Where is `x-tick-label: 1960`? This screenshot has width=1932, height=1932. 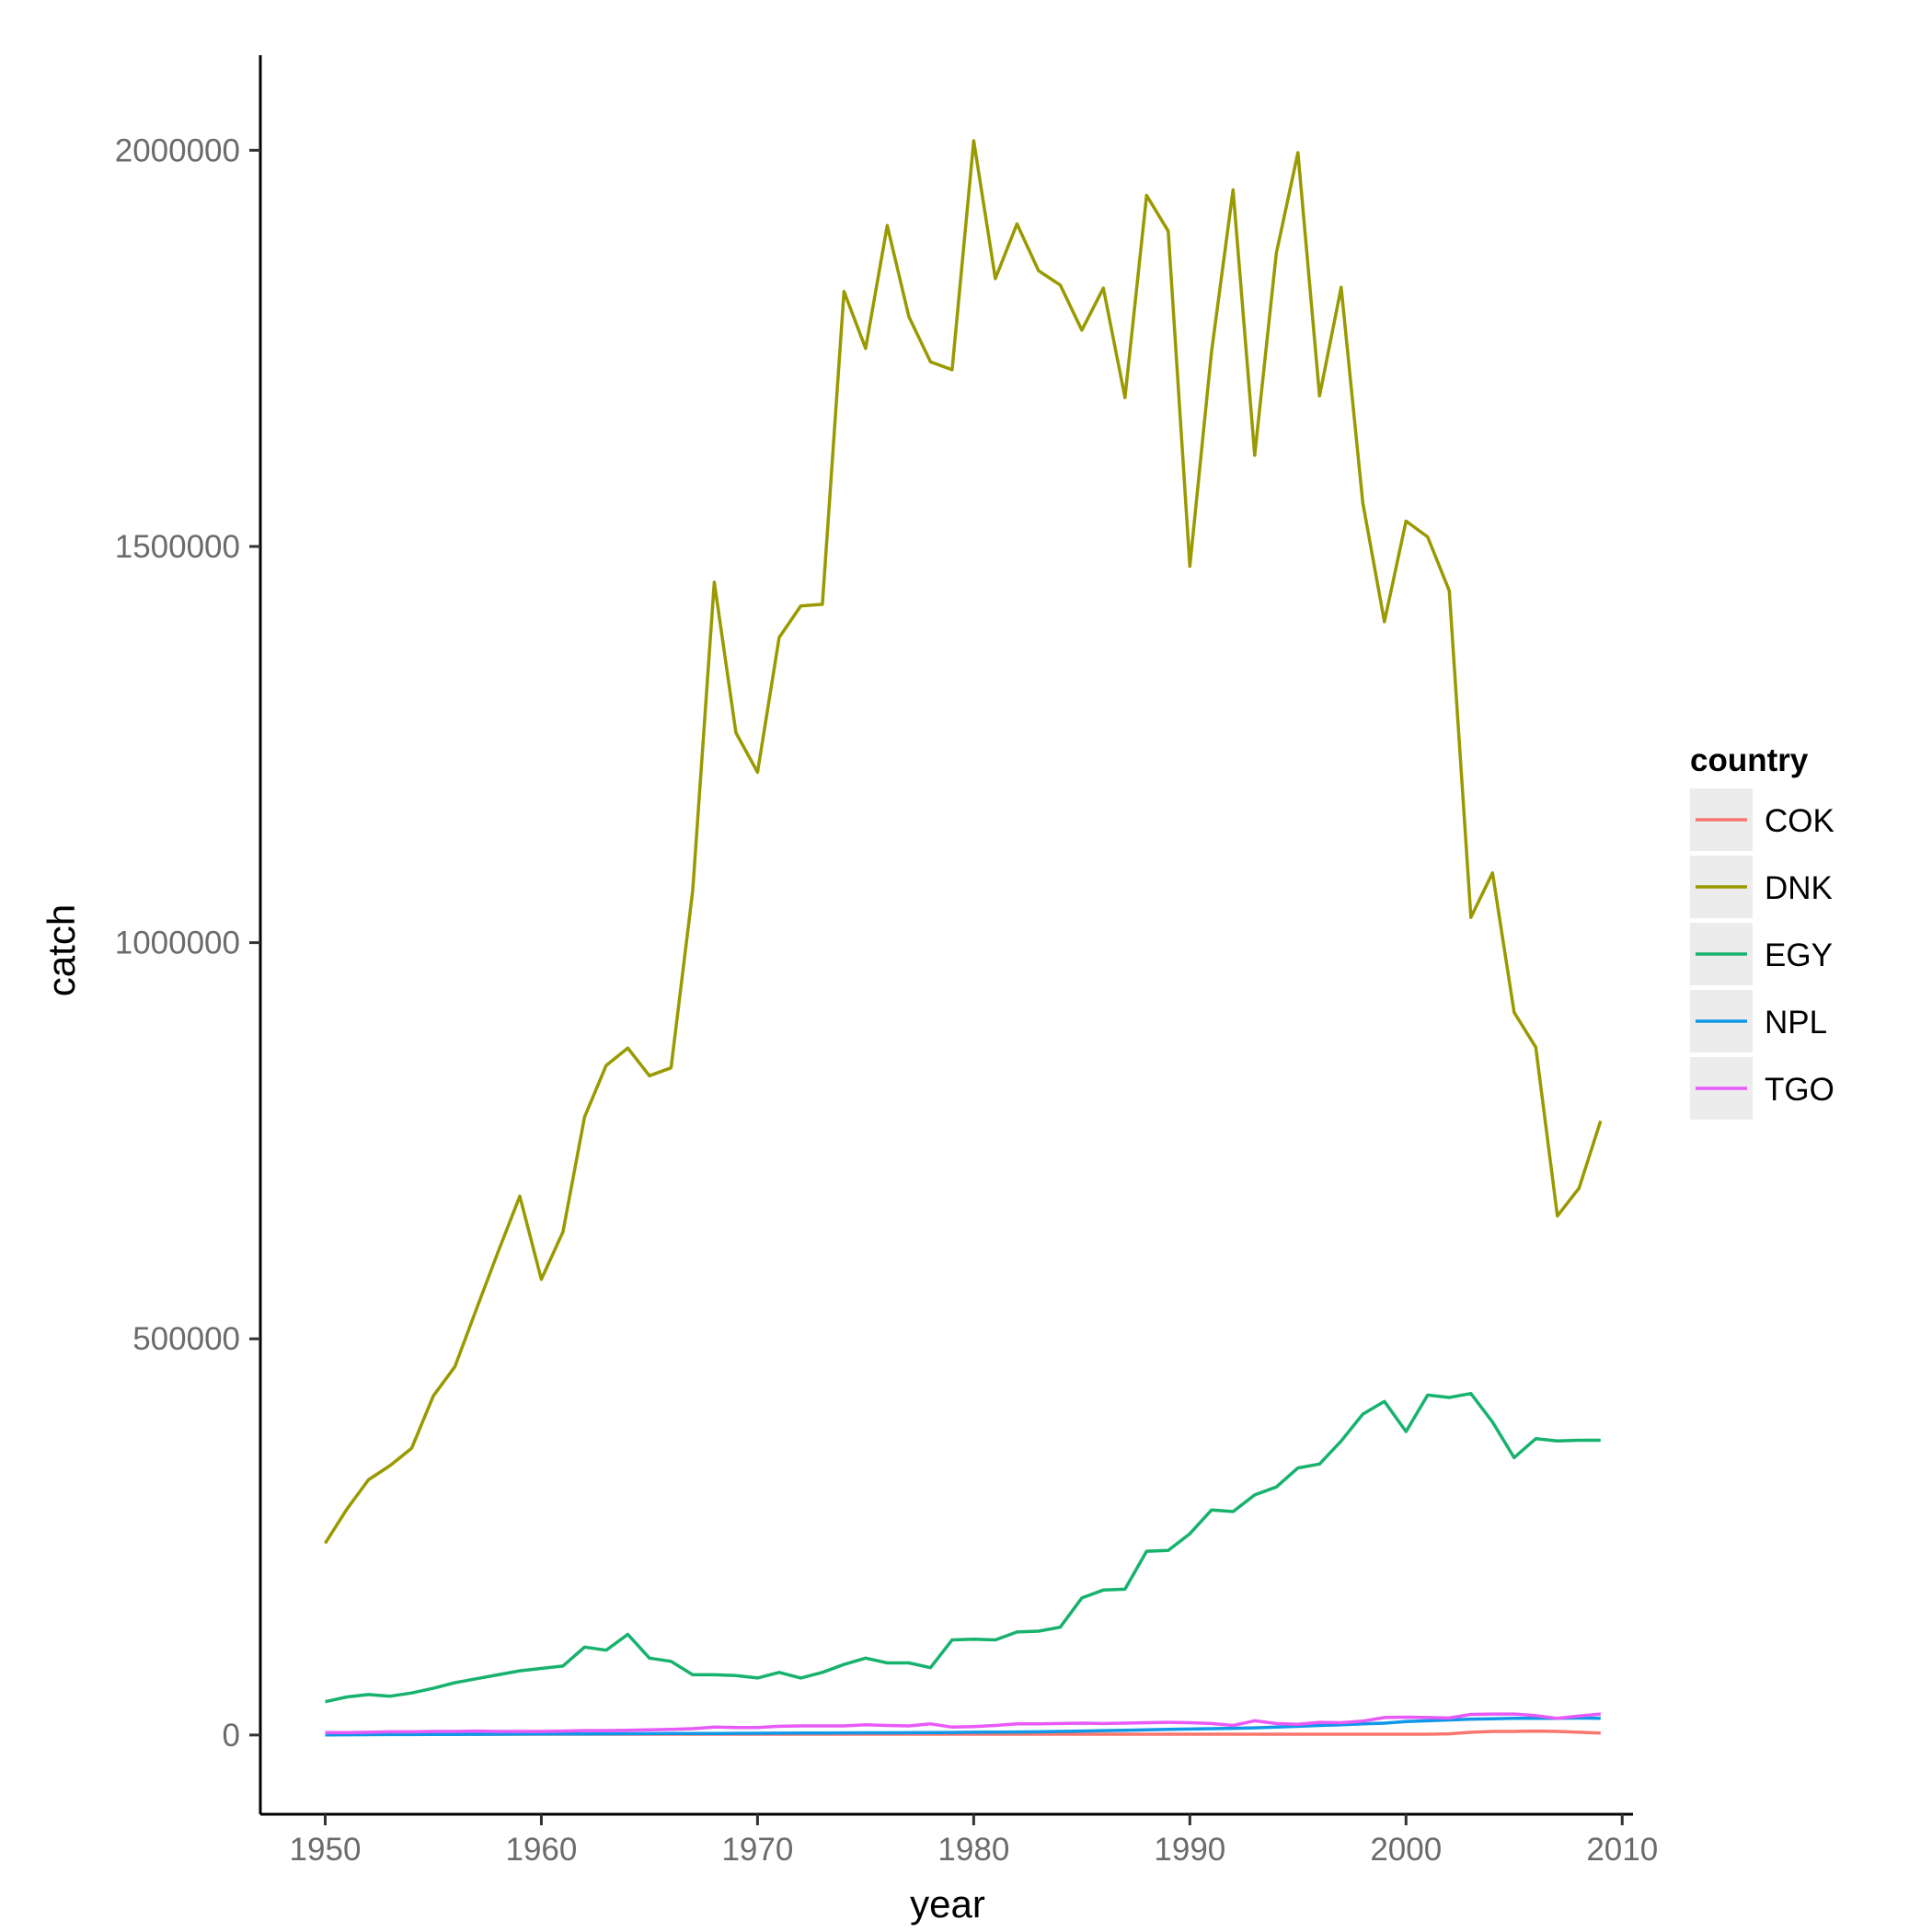 x-tick-label: 1960 is located at coordinates (542, 1850).